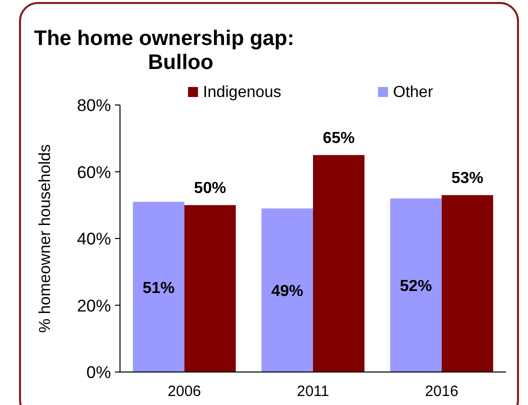 The width and height of the screenshot is (528, 405). I want to click on data-label: 51%, so click(158, 288).